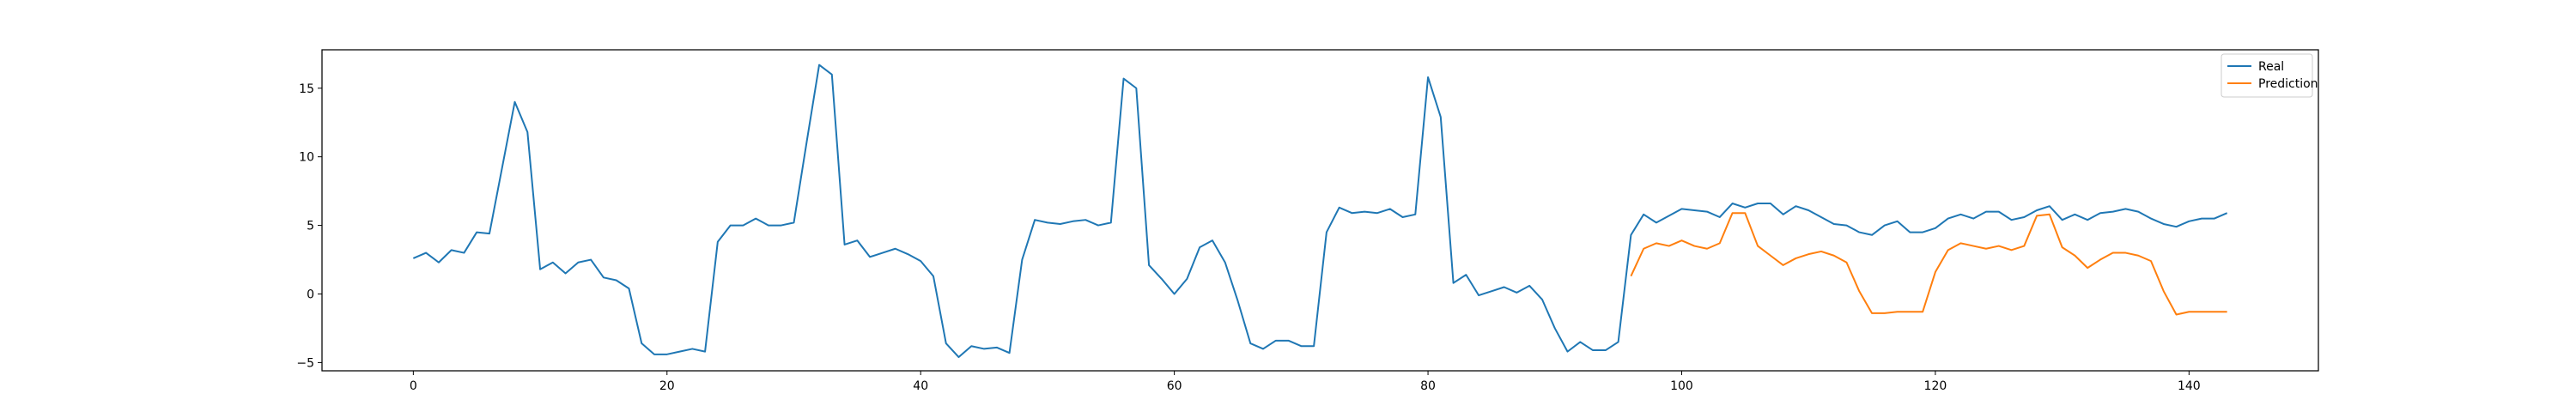  What do you see at coordinates (921, 386) in the screenshot?
I see `x-tick-label: 40` at bounding box center [921, 386].